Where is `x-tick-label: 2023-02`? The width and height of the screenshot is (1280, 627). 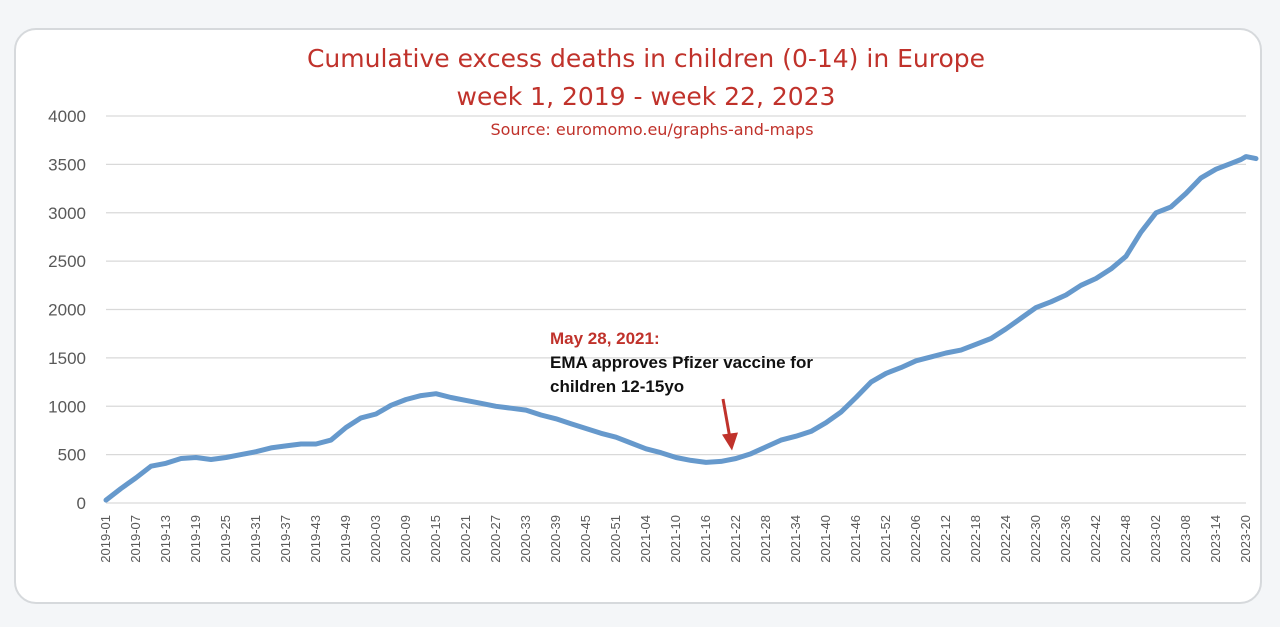 x-tick-label: 2023-02 is located at coordinates (1155, 539).